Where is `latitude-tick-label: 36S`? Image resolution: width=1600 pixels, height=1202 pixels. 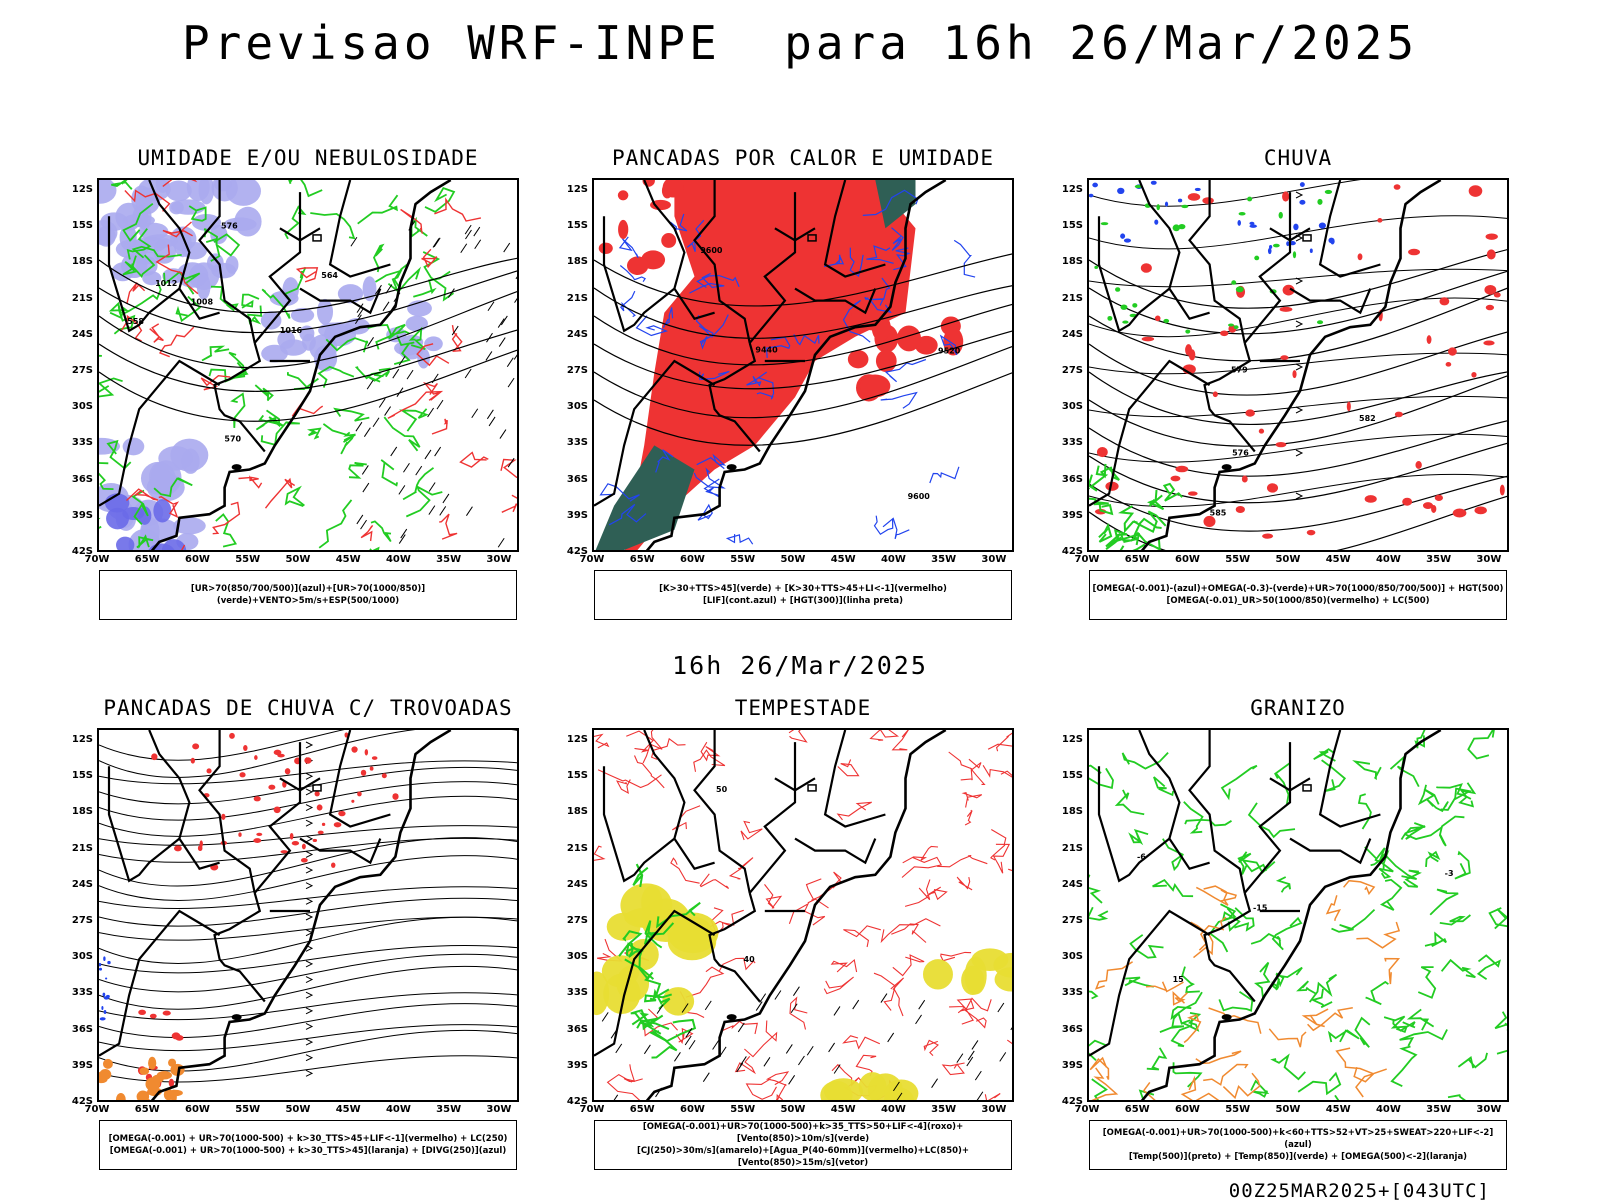 latitude-tick-label: 36S is located at coordinates (82, 479).